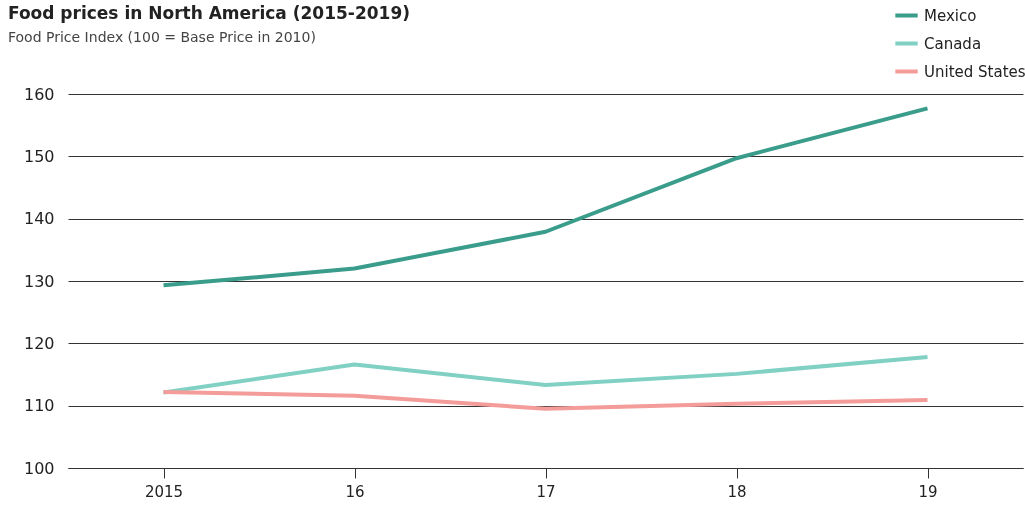 Image resolution: width=1025 pixels, height=507 pixels. What do you see at coordinates (928, 491) in the screenshot?
I see `x-tick-label: 19` at bounding box center [928, 491].